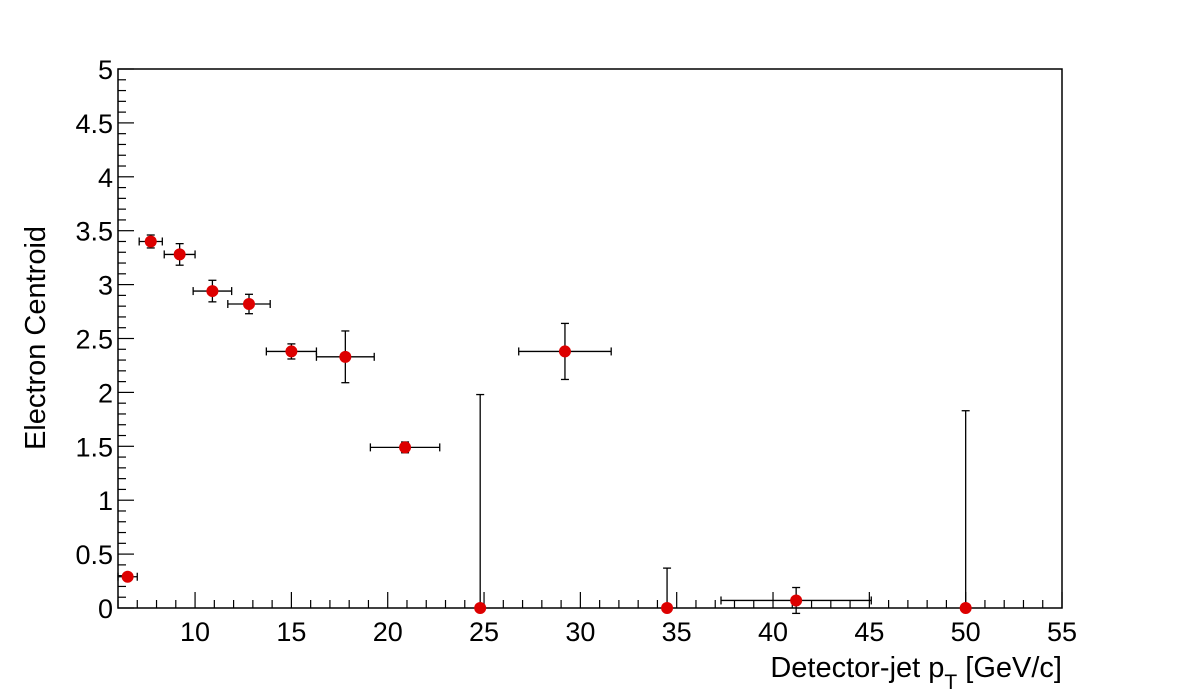  Describe the element at coordinates (94, 340) in the screenshot. I see `y-tick-label: 2.5` at that location.